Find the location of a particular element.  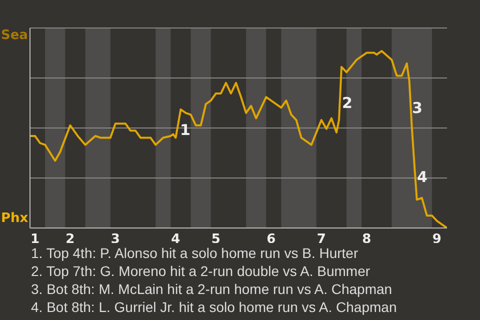

x-tick-label: 4 is located at coordinates (175, 240).